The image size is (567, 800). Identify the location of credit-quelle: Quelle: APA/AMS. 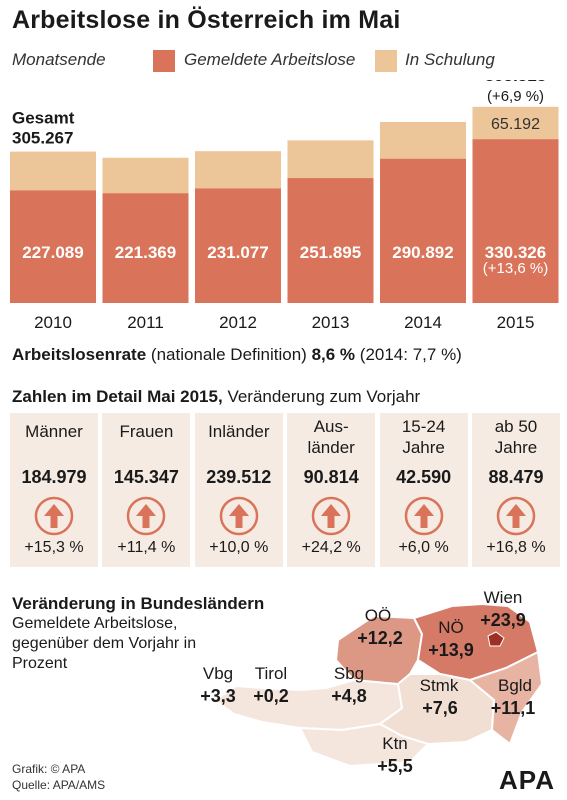
(59, 785).